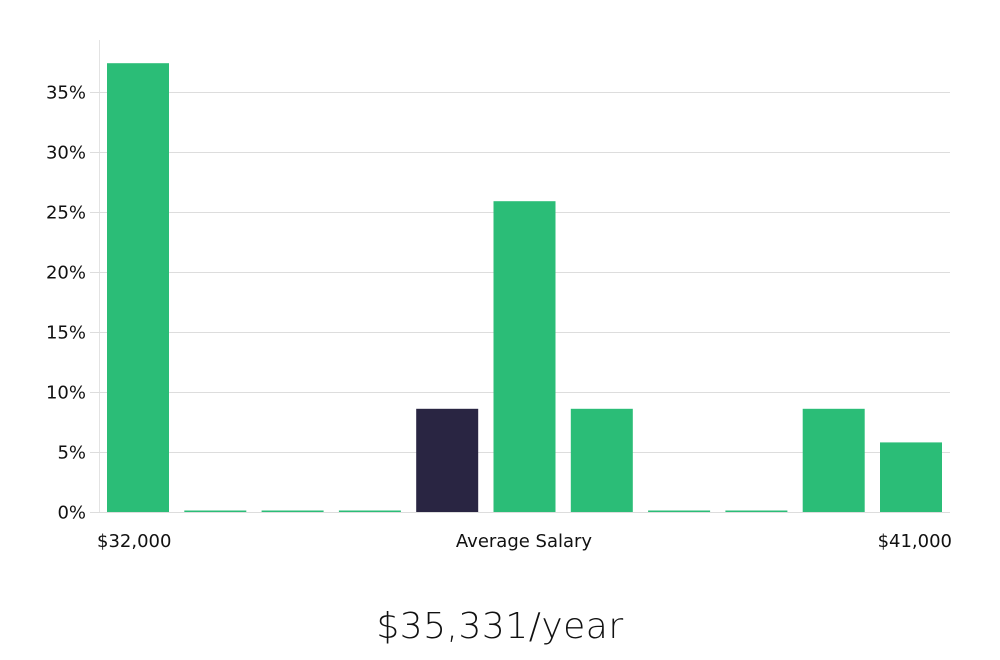 Image resolution: width=1000 pixels, height=660 pixels. Describe the element at coordinates (71, 513) in the screenshot. I see `y-tick-label: 0%` at that location.